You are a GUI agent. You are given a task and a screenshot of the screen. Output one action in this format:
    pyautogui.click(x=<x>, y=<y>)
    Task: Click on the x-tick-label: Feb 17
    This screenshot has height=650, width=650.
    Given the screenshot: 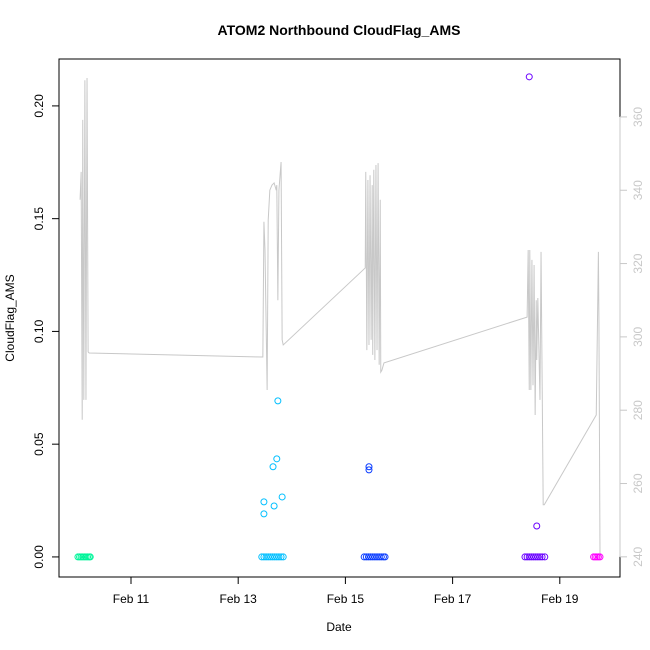 What is the action you would take?
    pyautogui.click(x=453, y=599)
    